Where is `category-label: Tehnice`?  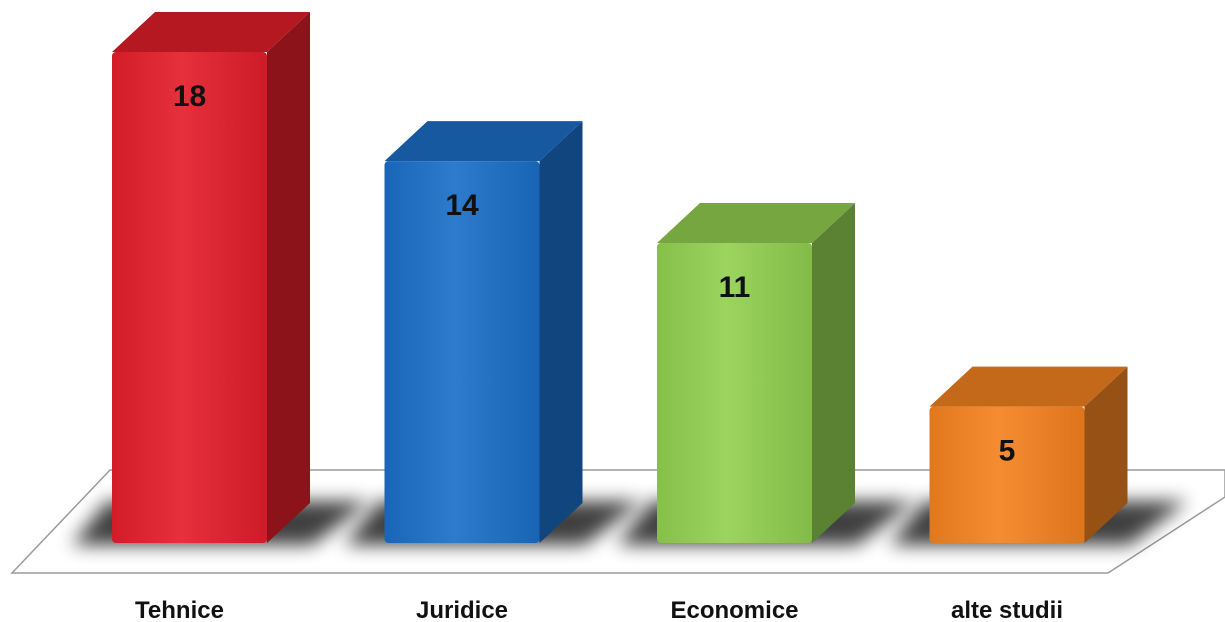
category-label: Tehnice is located at coordinates (179, 609).